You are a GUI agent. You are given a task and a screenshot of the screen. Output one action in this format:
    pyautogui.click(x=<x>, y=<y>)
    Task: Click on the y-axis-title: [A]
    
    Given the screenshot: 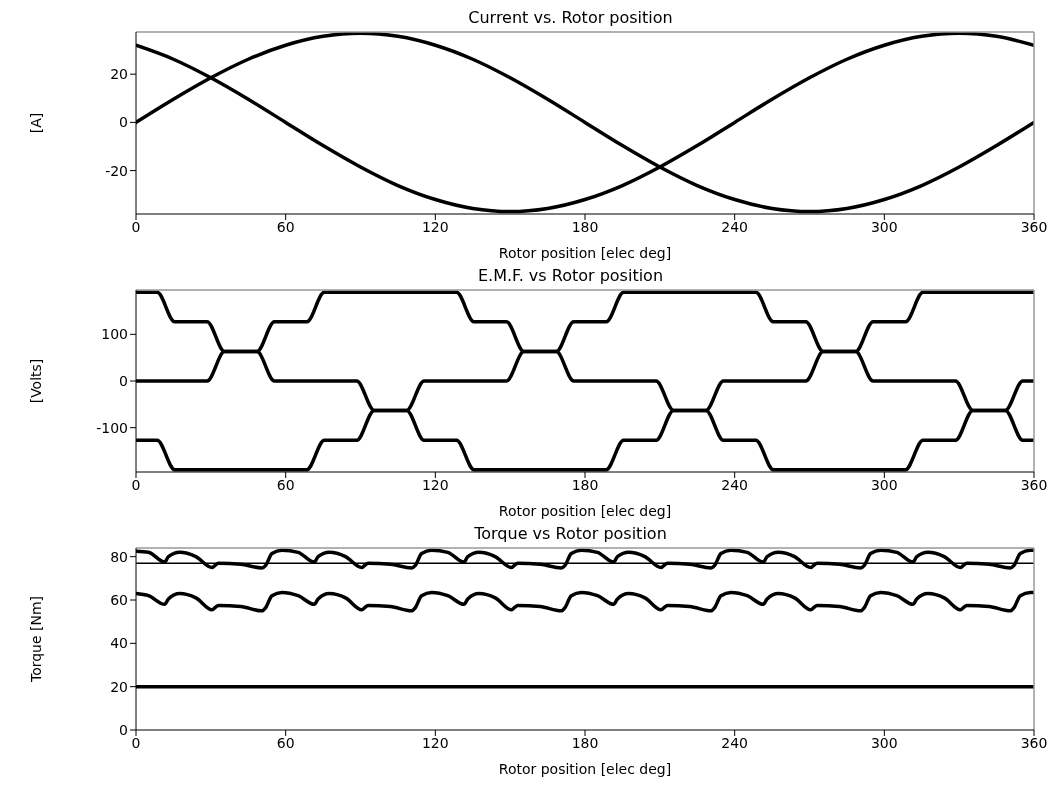 What is the action you would take?
    pyautogui.click(x=35, y=123)
    